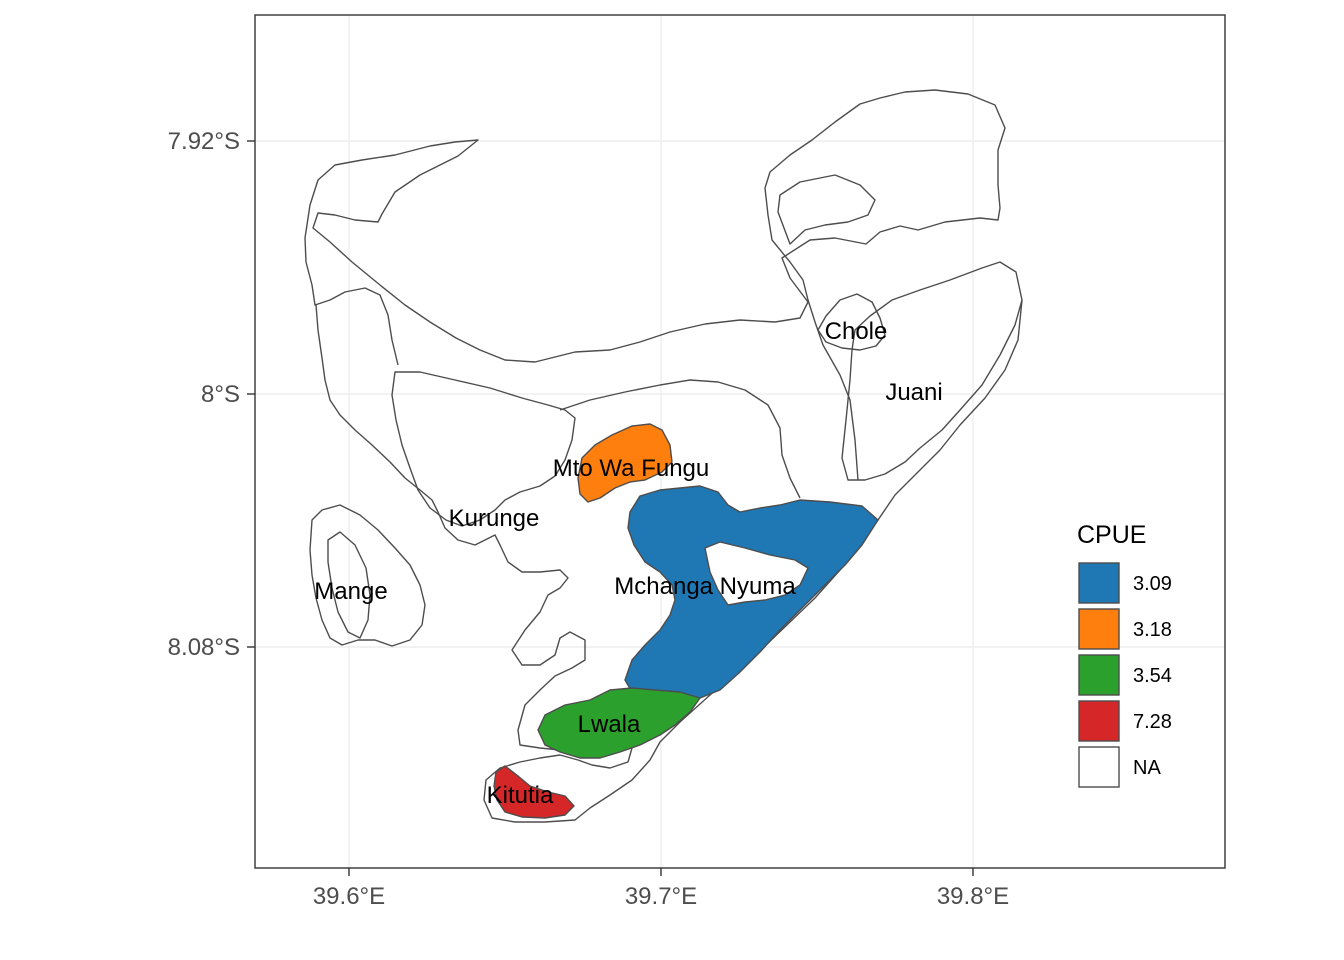 The width and height of the screenshot is (1344, 960). What do you see at coordinates (631, 468) in the screenshot?
I see `region-label-mto-wa-fungu: Mto Wa Fungu` at bounding box center [631, 468].